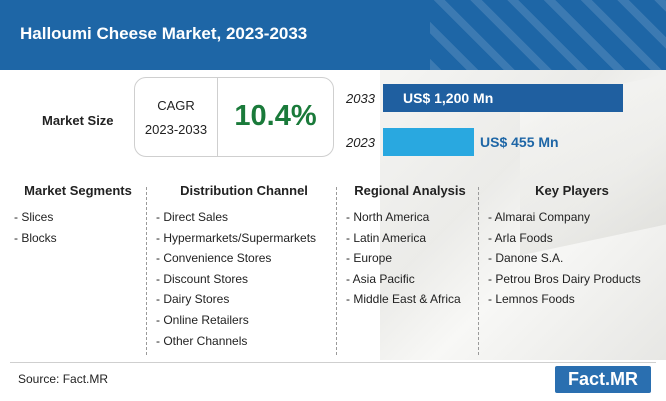  I want to click on footer-divider, so click(333, 362).